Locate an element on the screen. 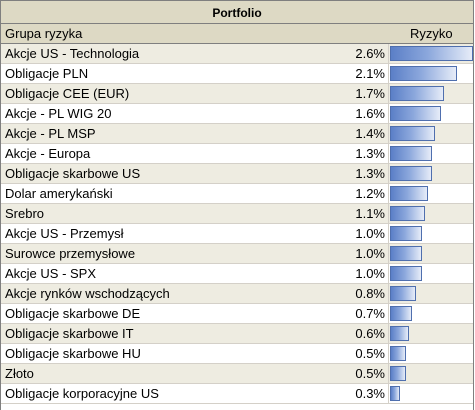 The width and height of the screenshot is (475, 410). table-row: Obligacje skarbowe US 1.3% is located at coordinates (237, 174).